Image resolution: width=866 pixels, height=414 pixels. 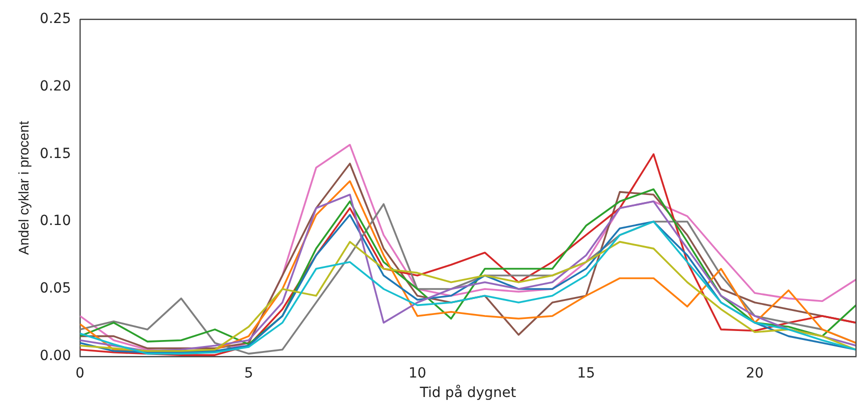 I want to click on x-tick-label: 5, so click(x=249, y=373).